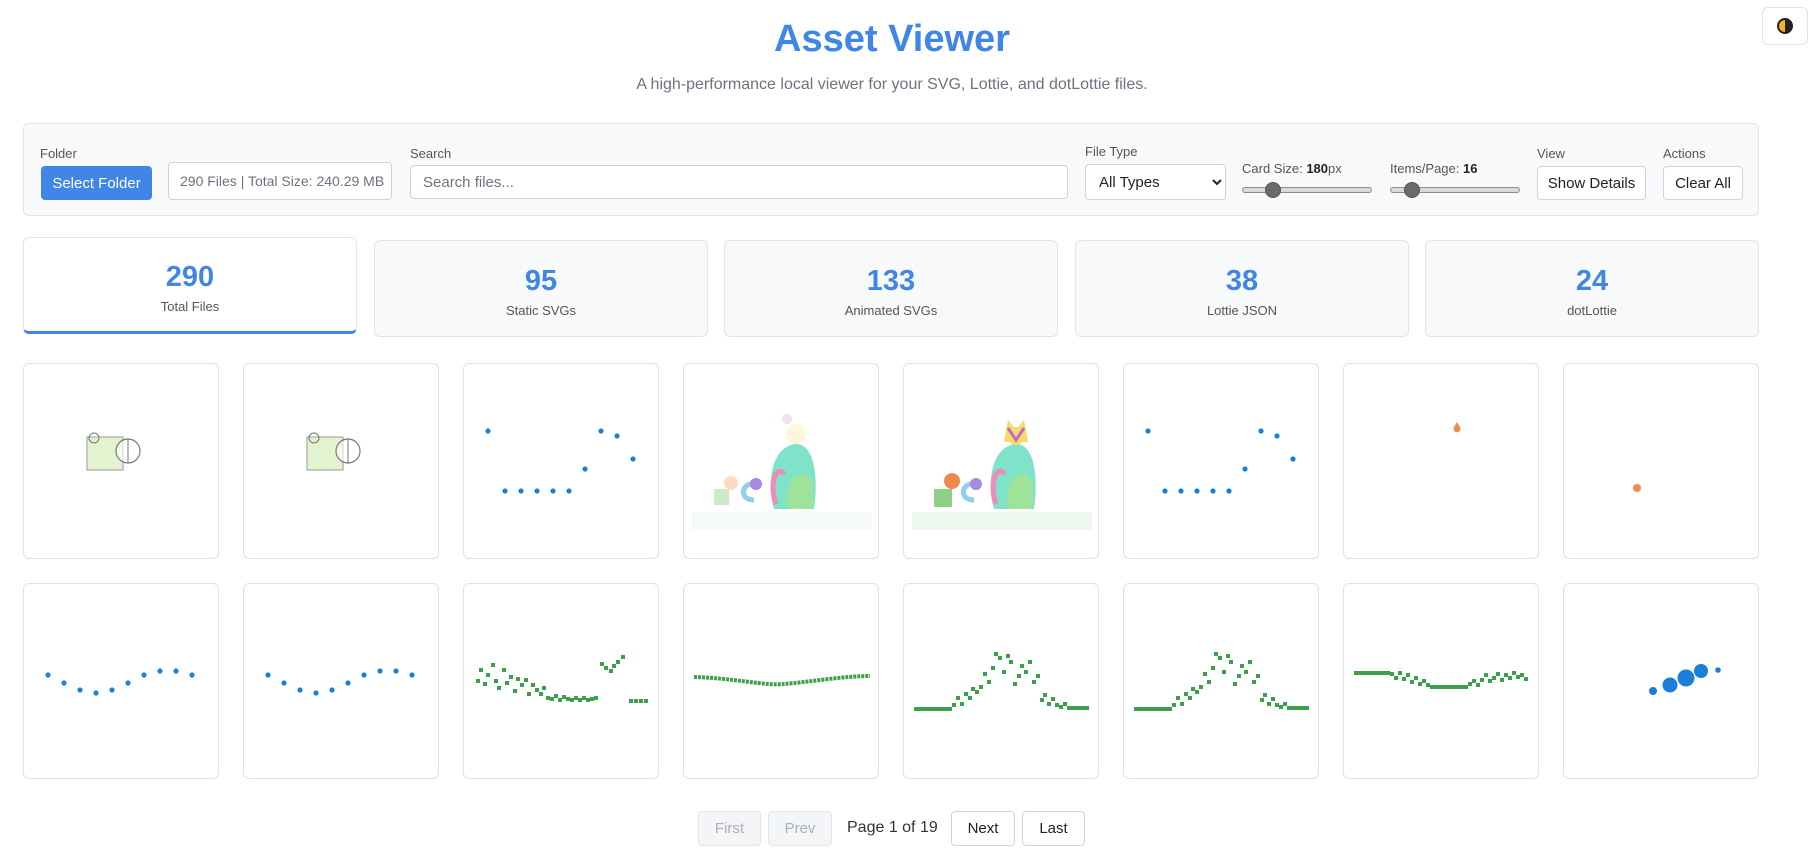 This screenshot has width=1817, height=855. Describe the element at coordinates (1703, 183) in the screenshot. I see `clear-all-button: Clear All` at that location.